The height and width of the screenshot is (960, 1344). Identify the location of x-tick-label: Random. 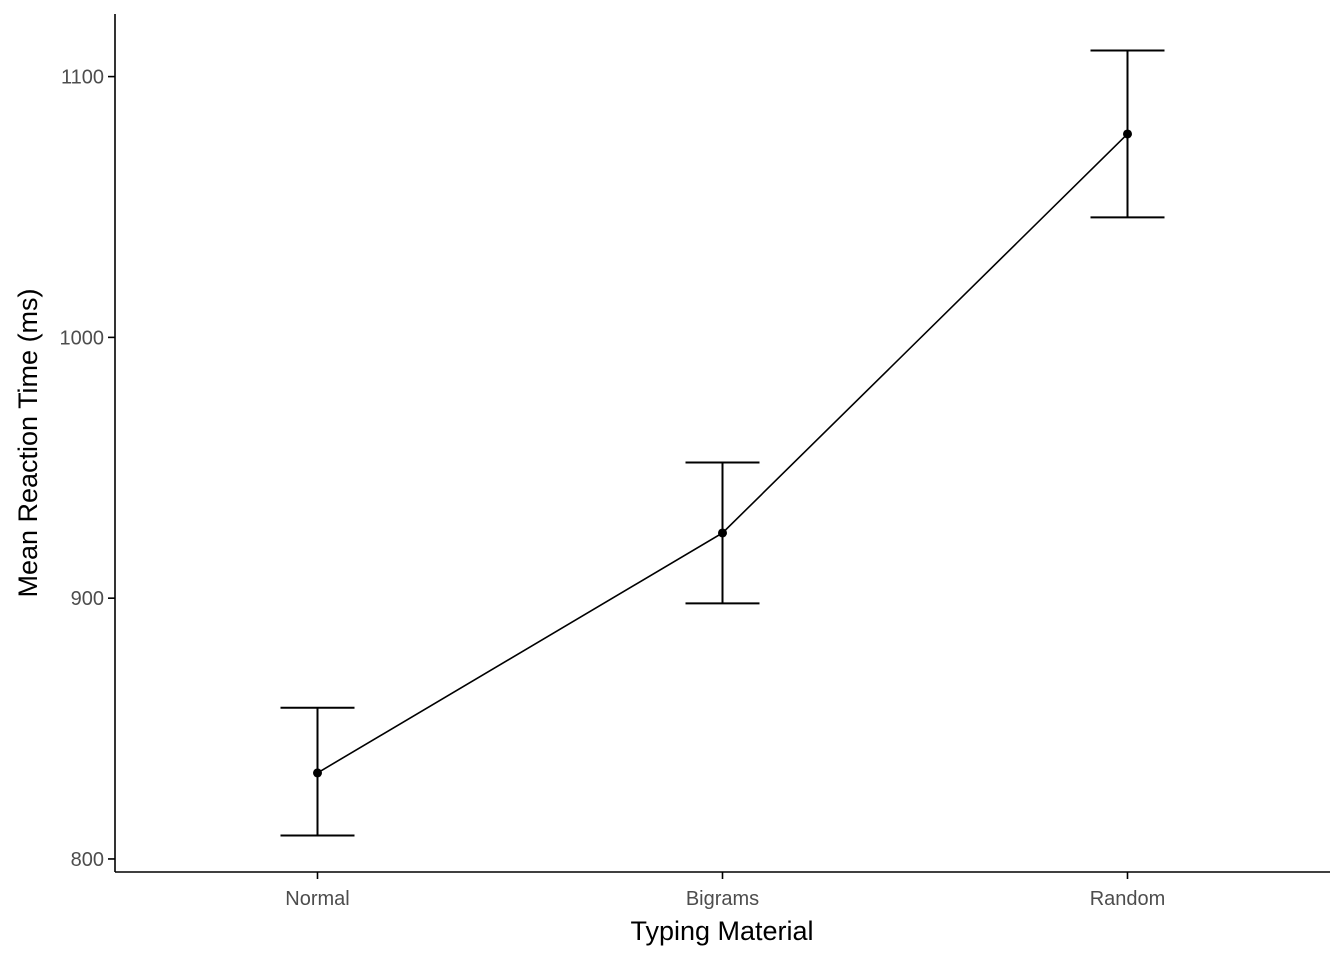
(1128, 899).